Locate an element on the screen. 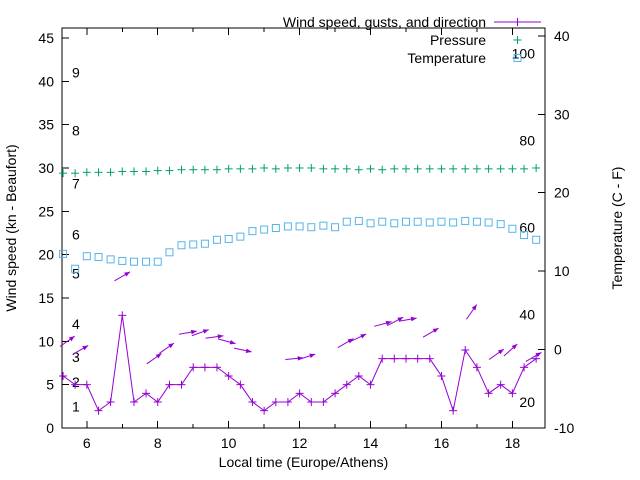 This screenshot has width=640, height=480. x-tick-label: 14 is located at coordinates (371, 443).